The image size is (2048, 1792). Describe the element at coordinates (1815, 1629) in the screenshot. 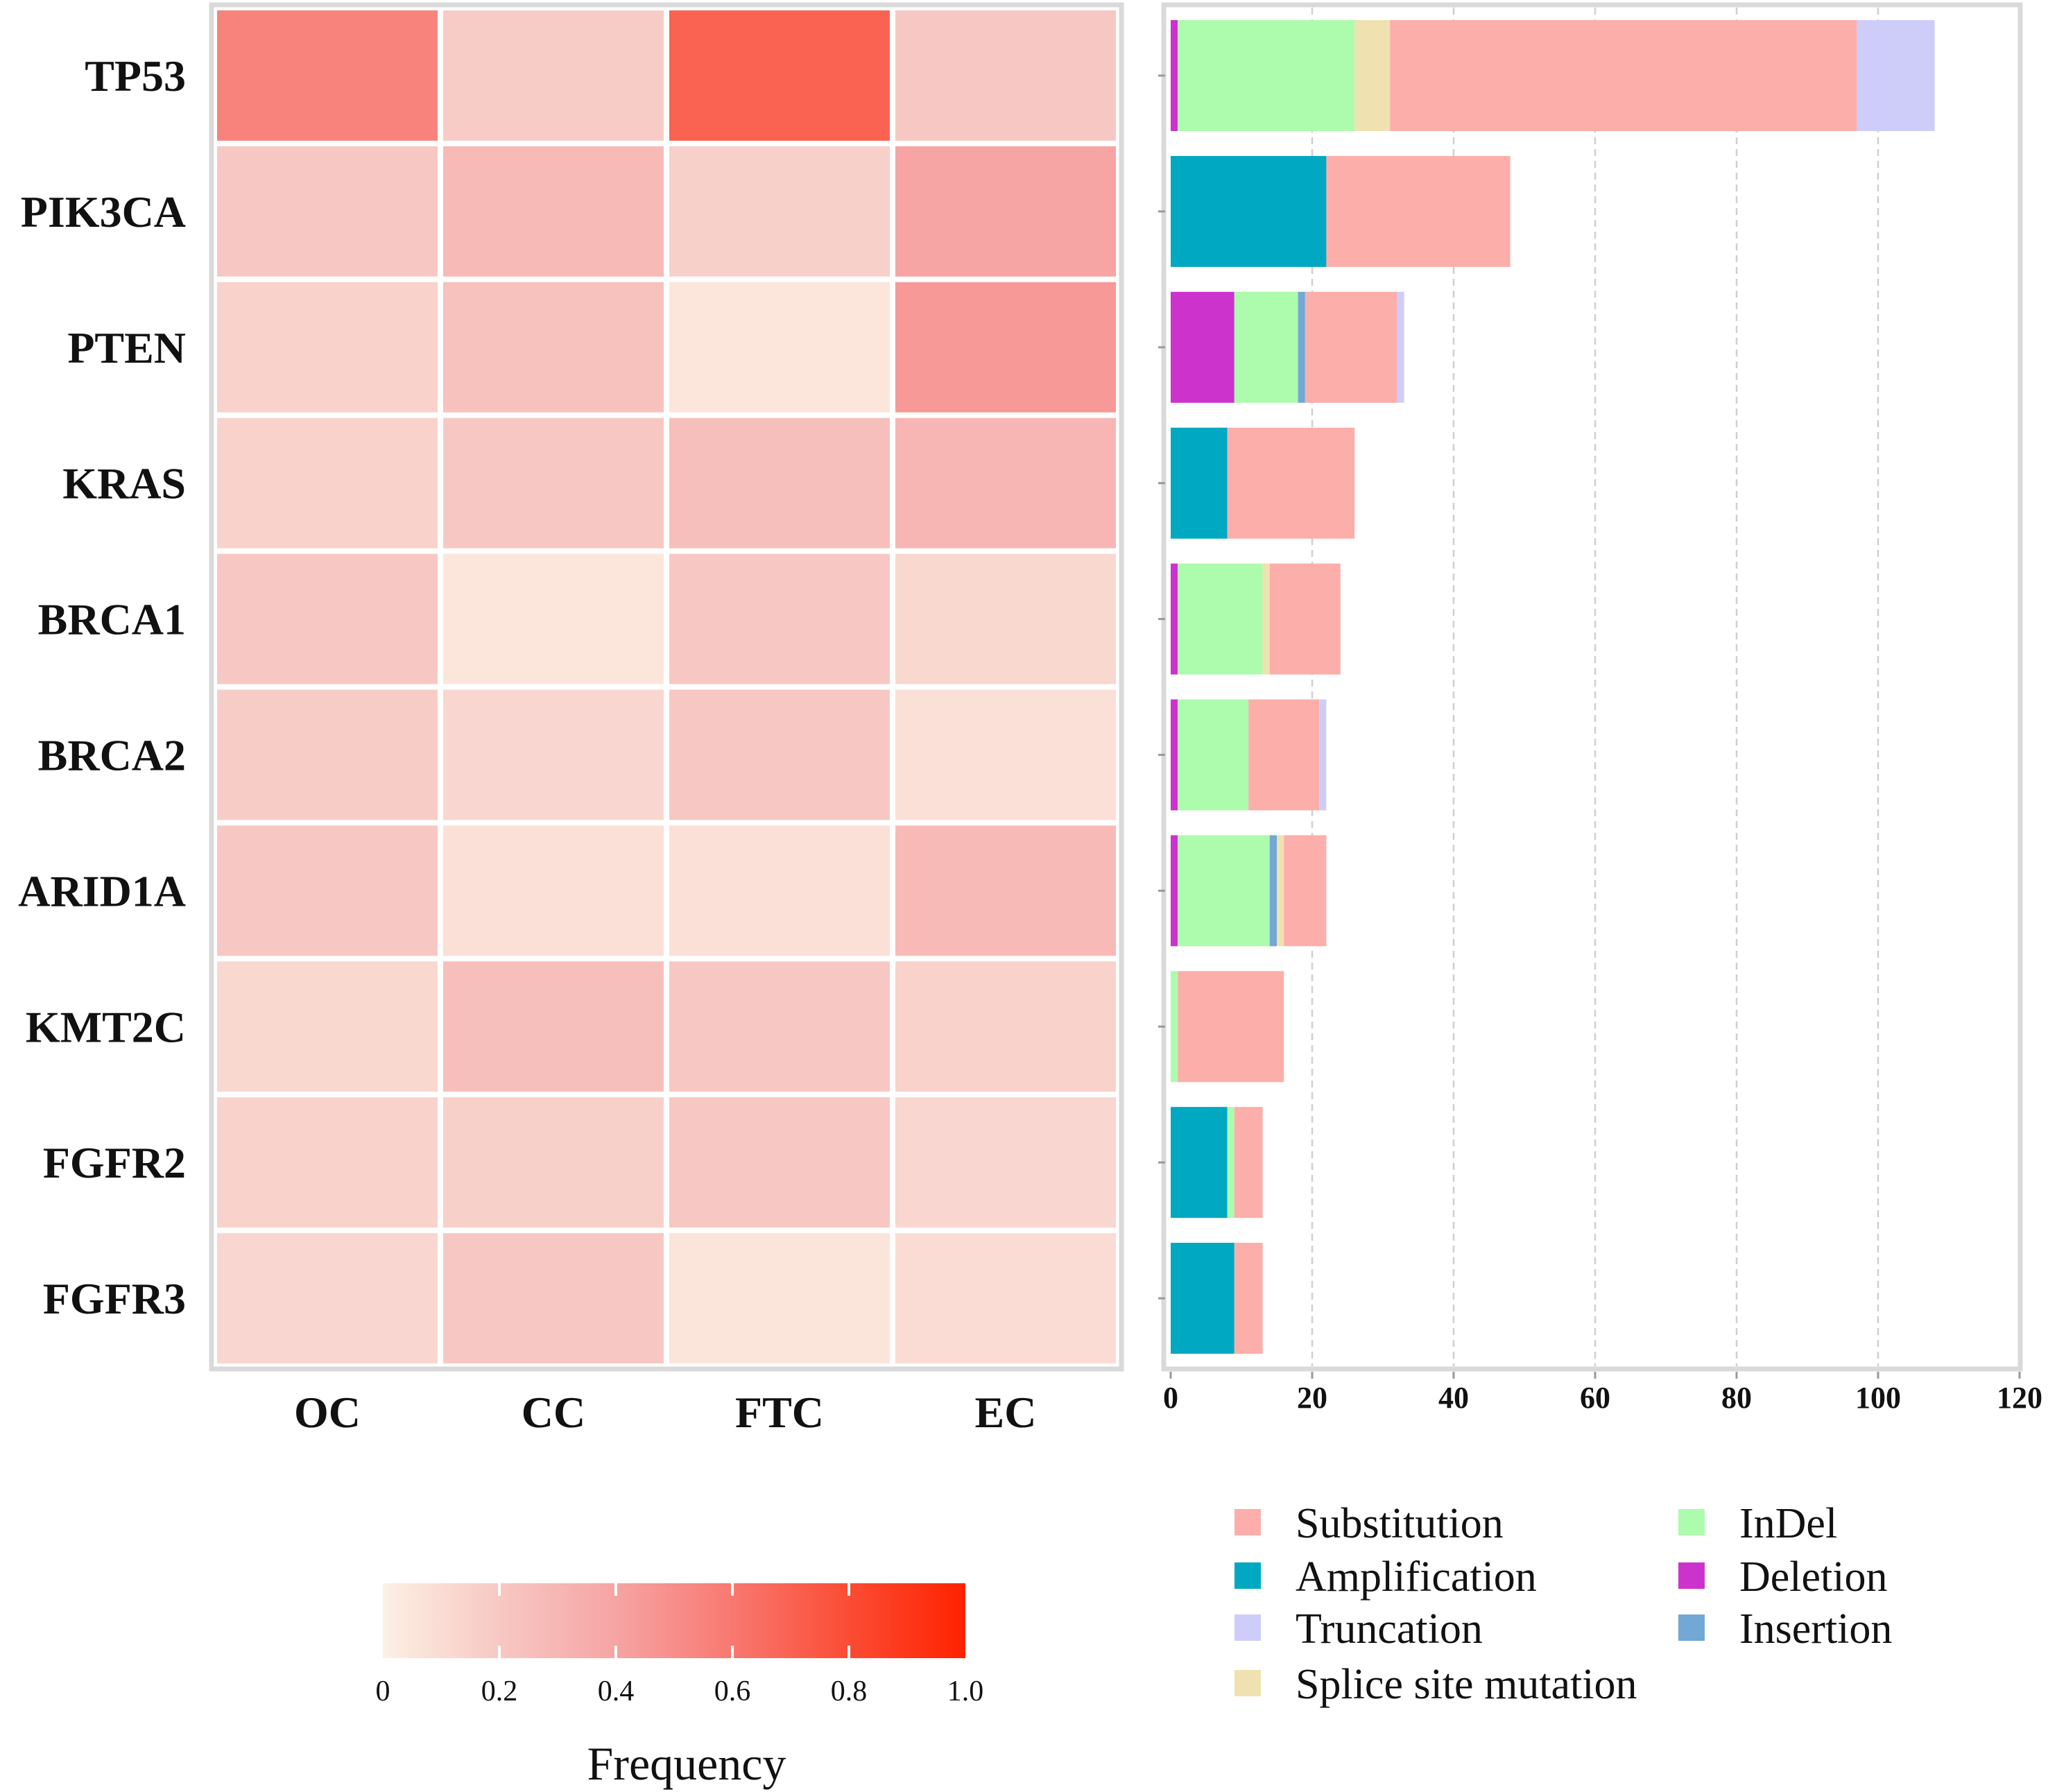

I see `legend-label-insertion: Insertion` at that location.